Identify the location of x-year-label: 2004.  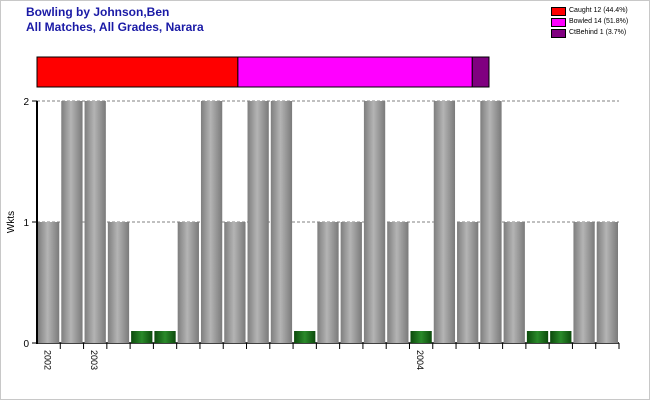
(420, 360).